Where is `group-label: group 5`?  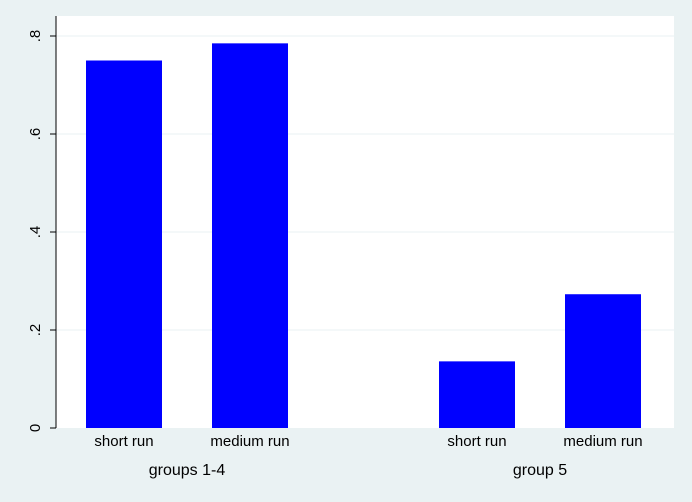 group-label: group 5 is located at coordinates (540, 470).